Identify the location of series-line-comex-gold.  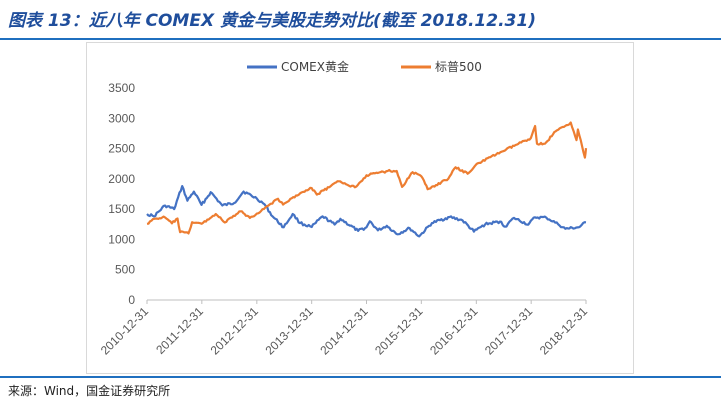
(366, 211).